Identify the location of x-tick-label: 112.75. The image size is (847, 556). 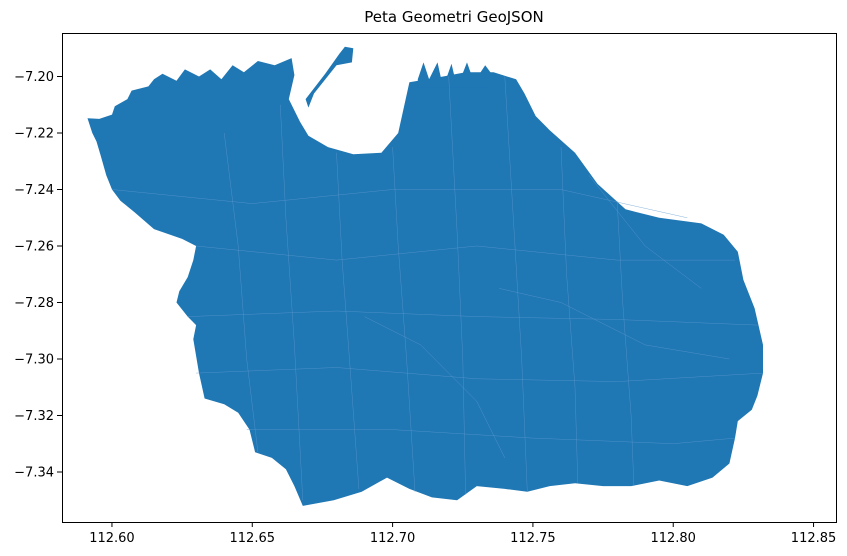
(533, 538).